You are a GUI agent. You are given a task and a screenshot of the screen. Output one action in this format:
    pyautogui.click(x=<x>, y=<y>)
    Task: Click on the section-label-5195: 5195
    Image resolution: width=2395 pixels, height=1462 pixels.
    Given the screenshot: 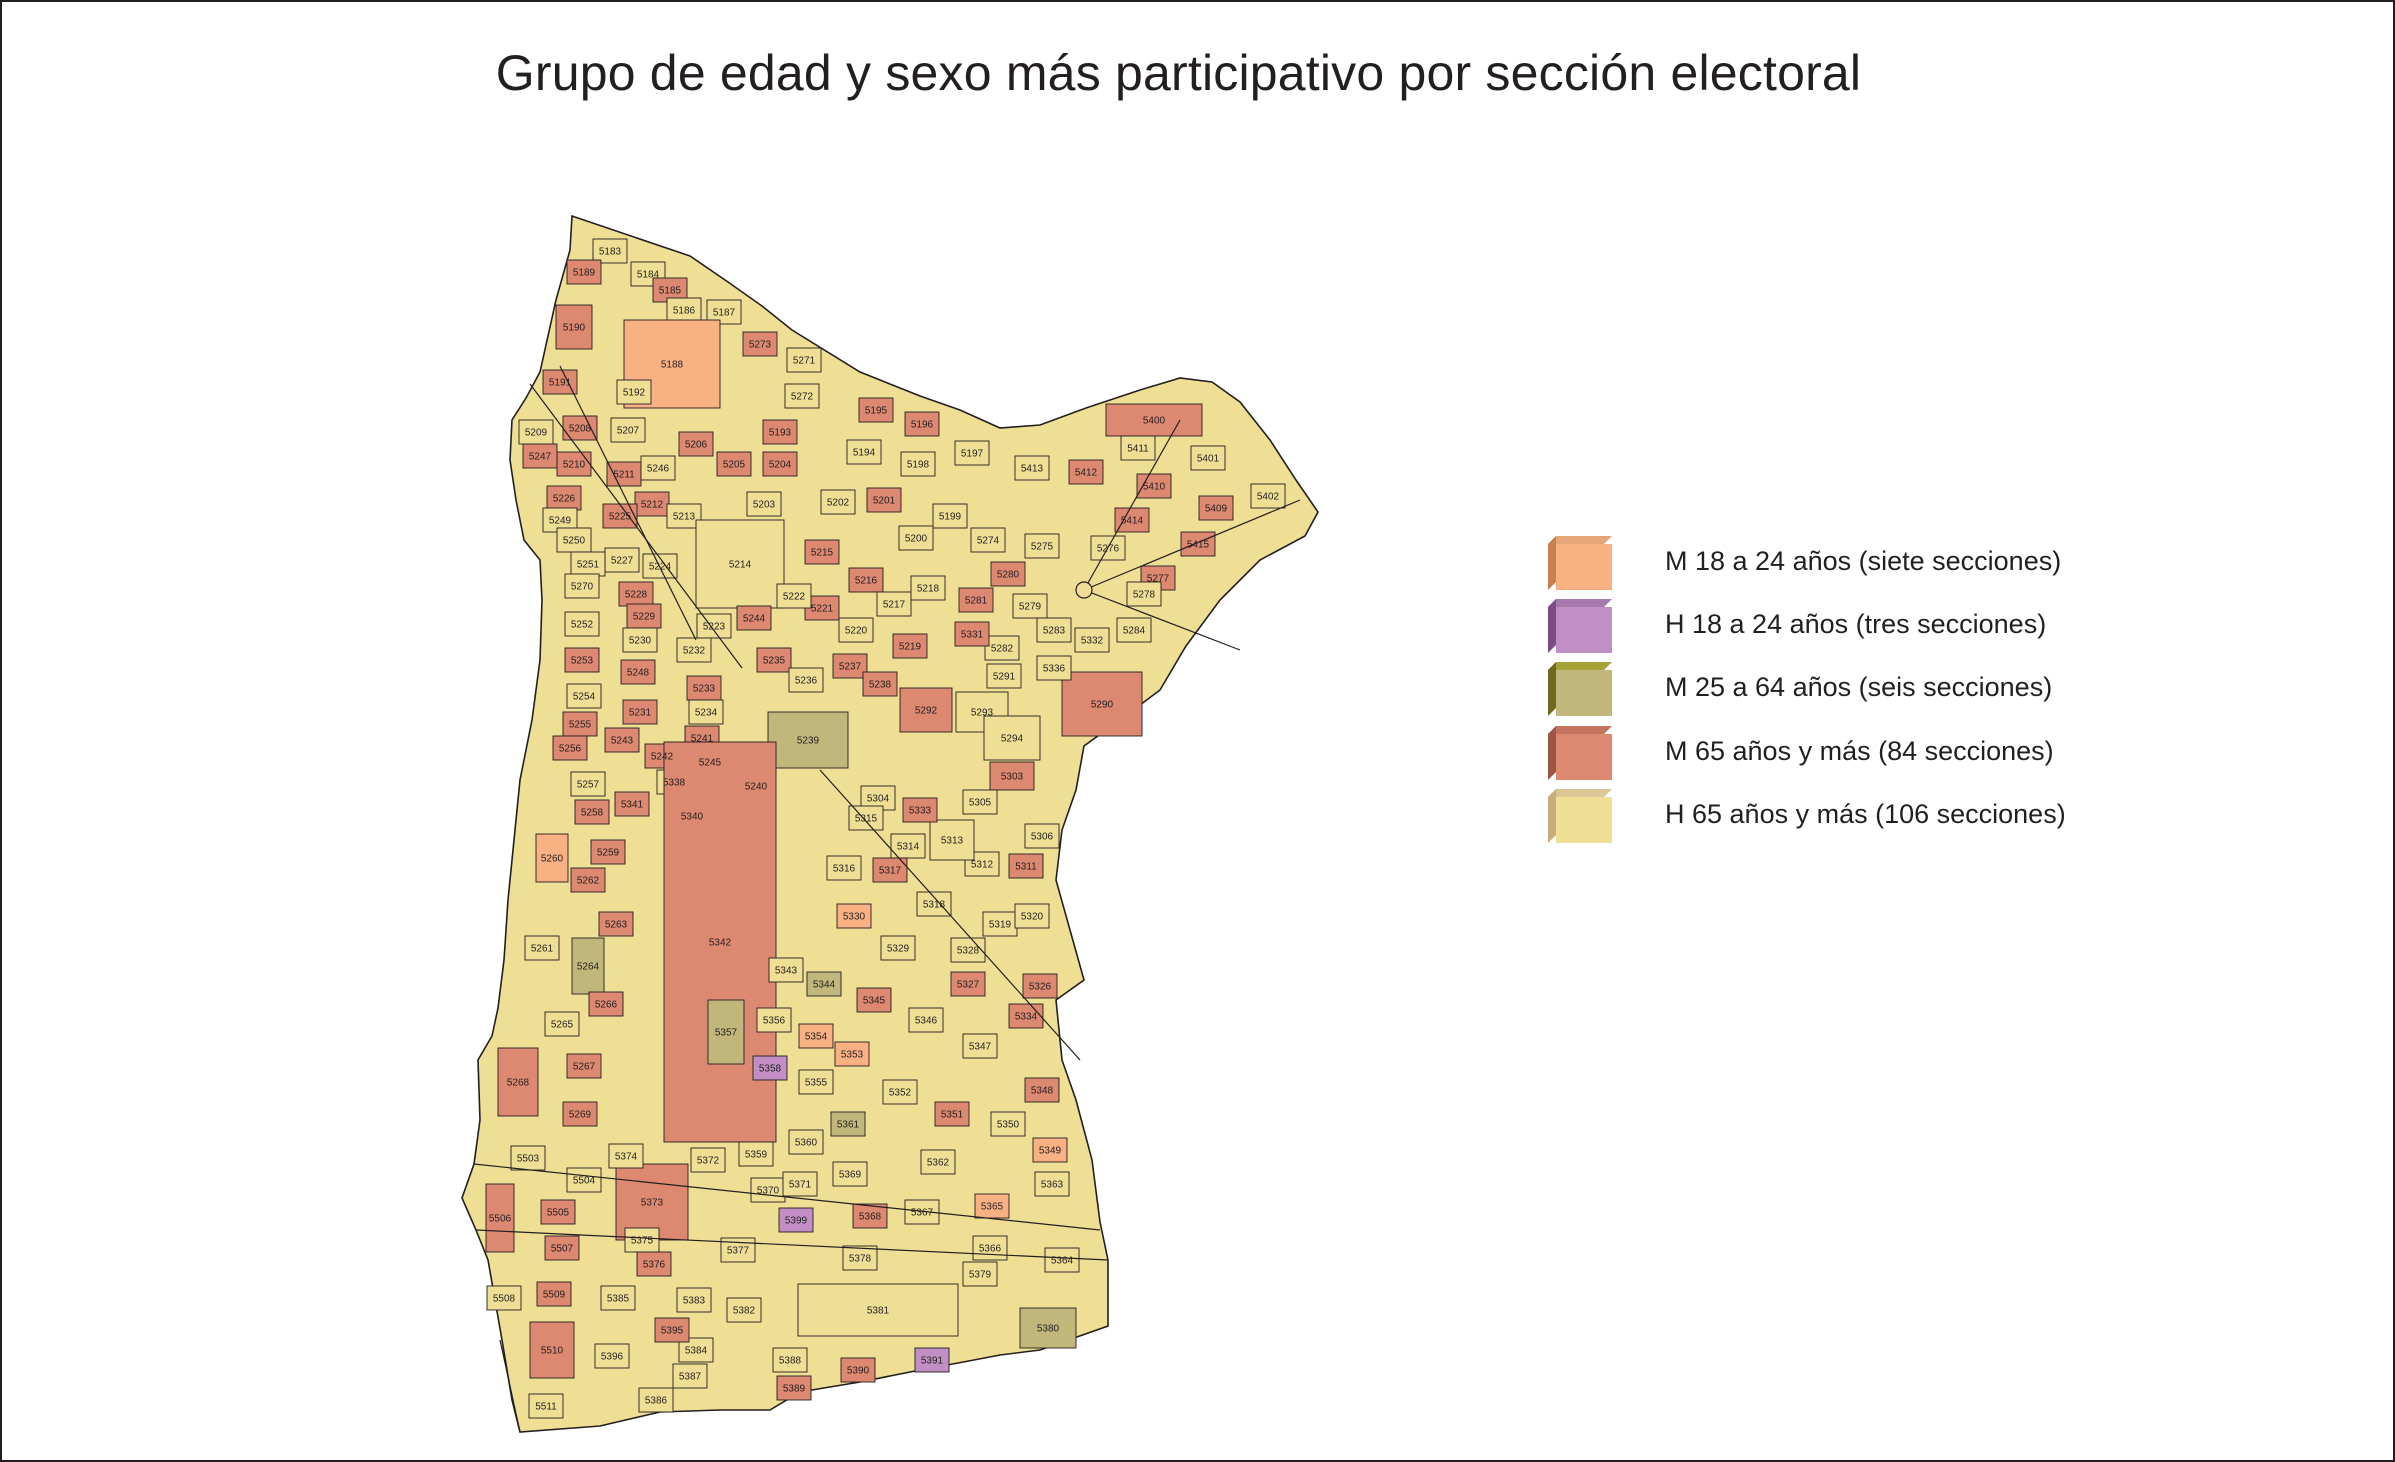 What is the action you would take?
    pyautogui.click(x=876, y=411)
    